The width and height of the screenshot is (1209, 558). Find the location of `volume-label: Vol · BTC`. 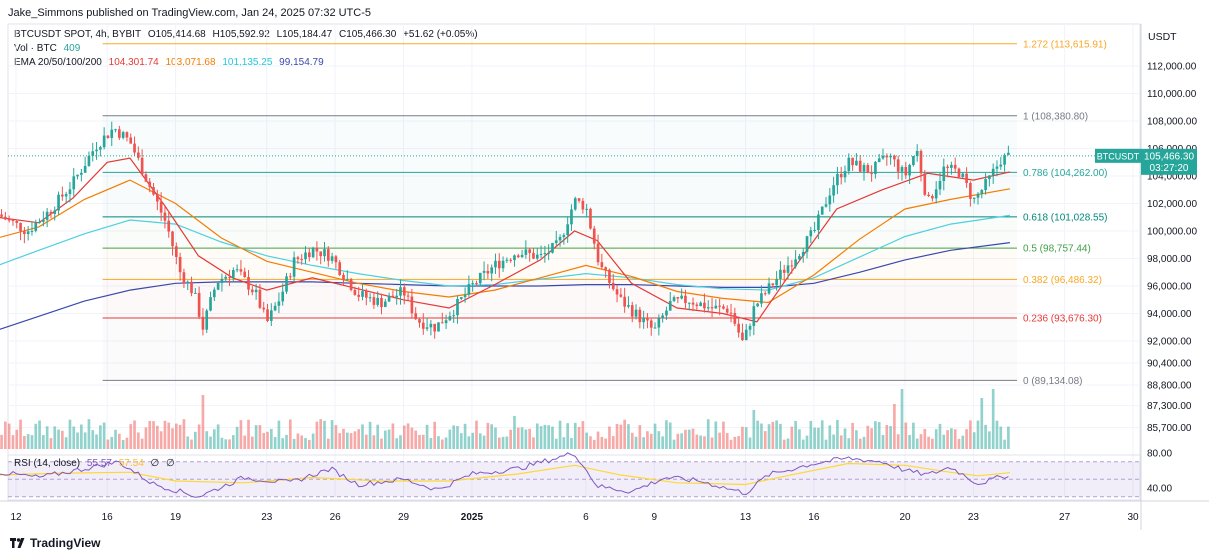

volume-label: Vol · BTC is located at coordinates (35, 48).